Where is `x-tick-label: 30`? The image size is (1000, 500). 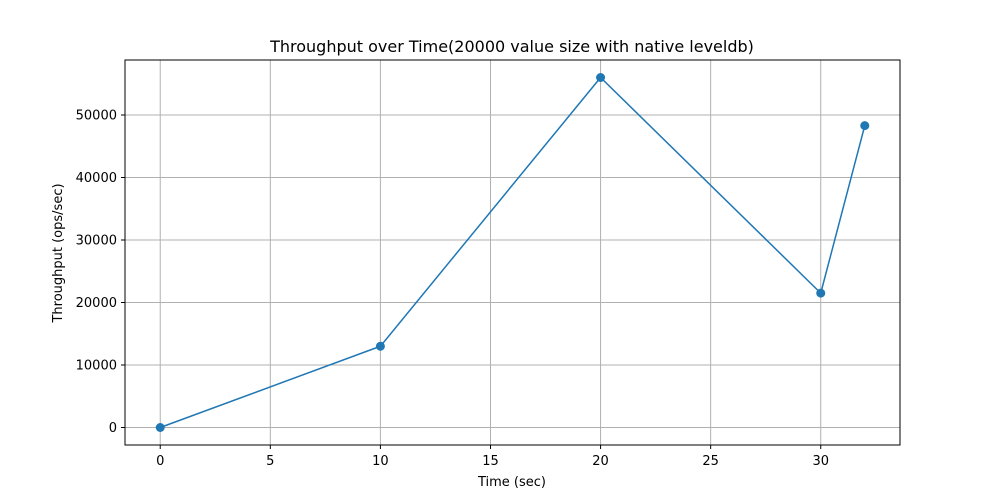 x-tick-label: 30 is located at coordinates (820, 461).